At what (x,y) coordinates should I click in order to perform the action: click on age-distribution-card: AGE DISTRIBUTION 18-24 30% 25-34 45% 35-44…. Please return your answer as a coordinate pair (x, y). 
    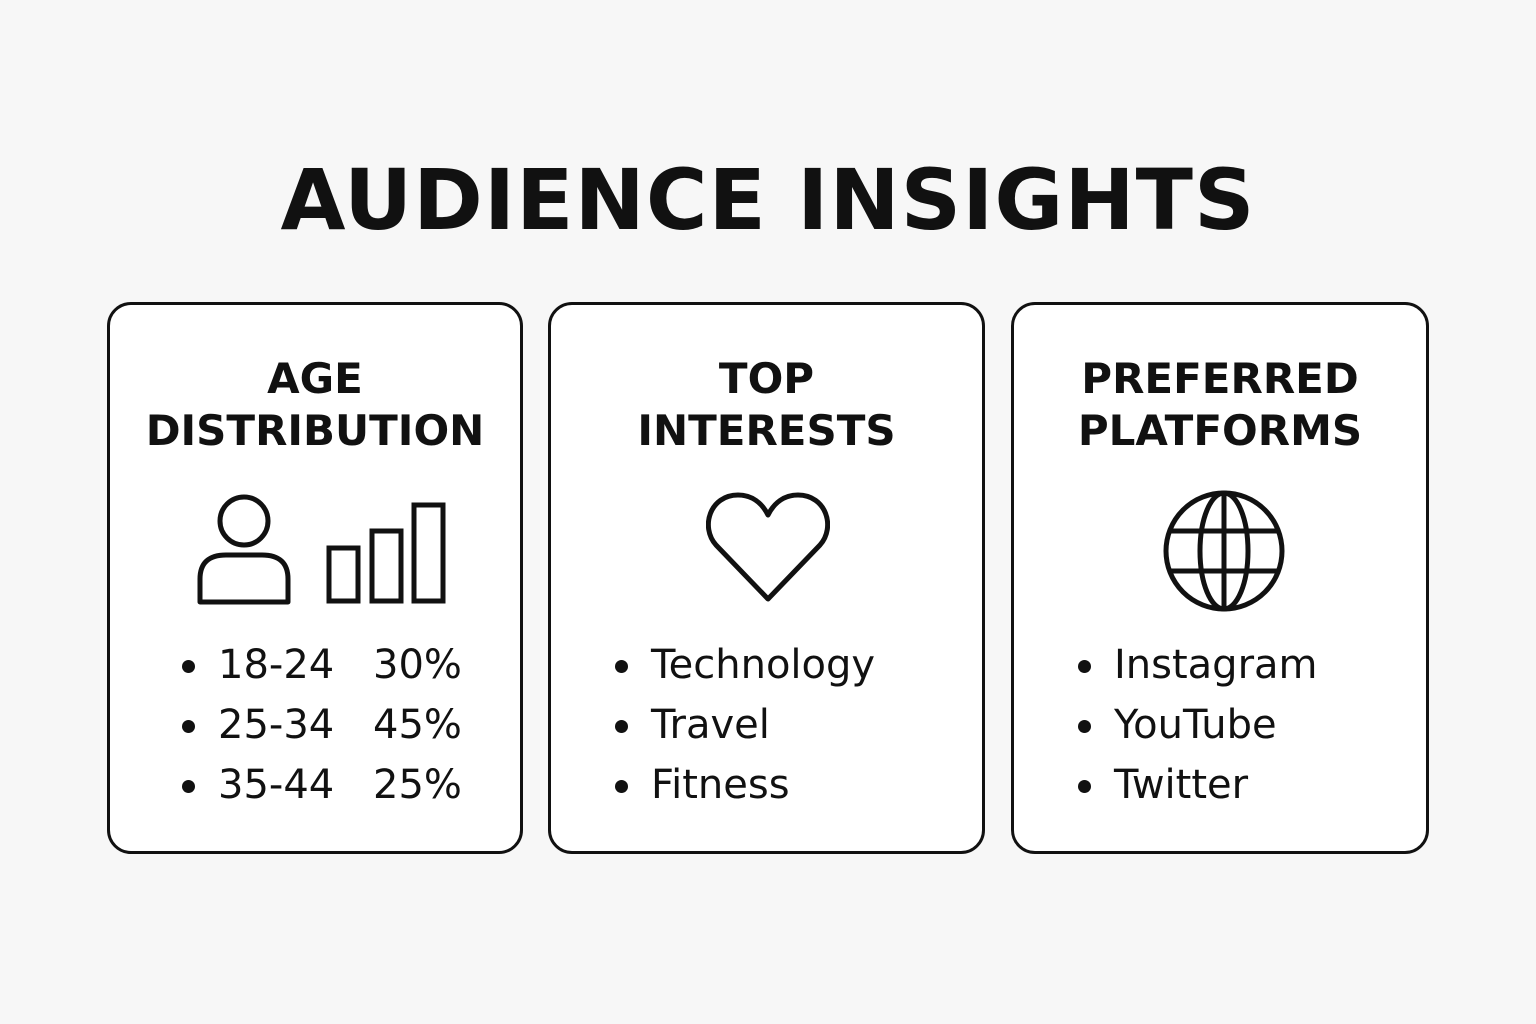
    Looking at the image, I should click on (315, 578).